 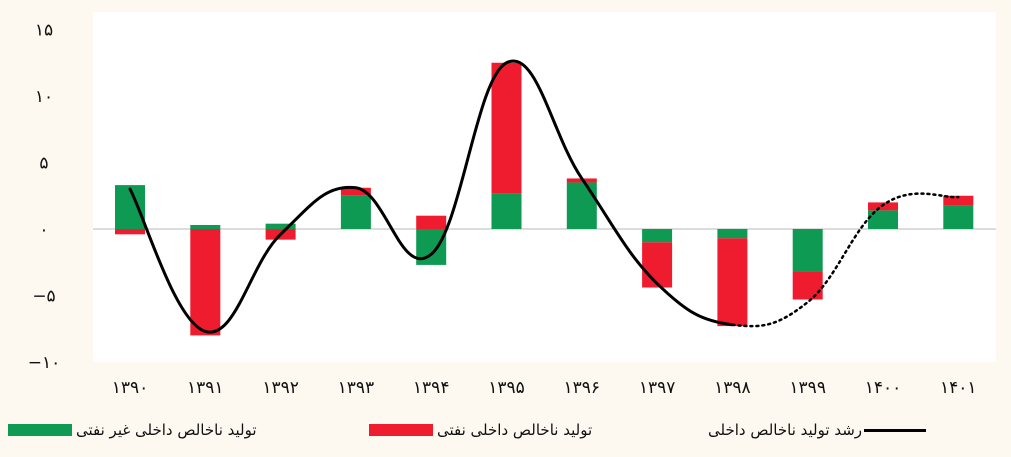 What do you see at coordinates (883, 388) in the screenshot?
I see `x-tick-label: ۱۴۰۰` at bounding box center [883, 388].